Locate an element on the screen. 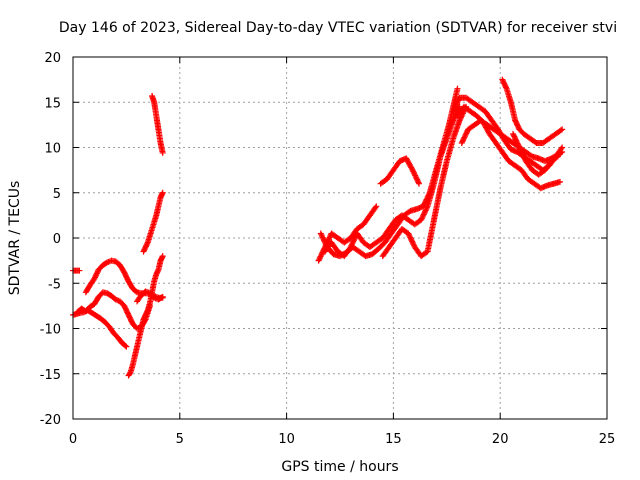 This screenshot has width=640, height=480. x-tick-label: 20 is located at coordinates (500, 439).